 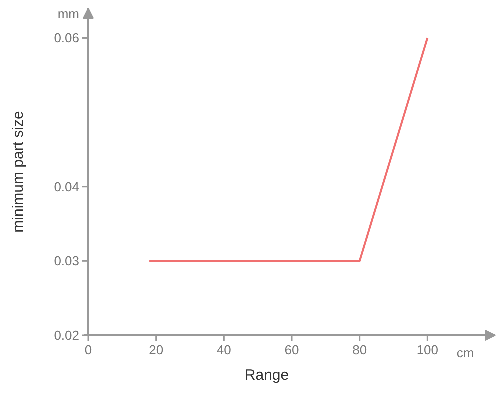 What do you see at coordinates (88, 350) in the screenshot?
I see `x-tick-label: 0` at bounding box center [88, 350].